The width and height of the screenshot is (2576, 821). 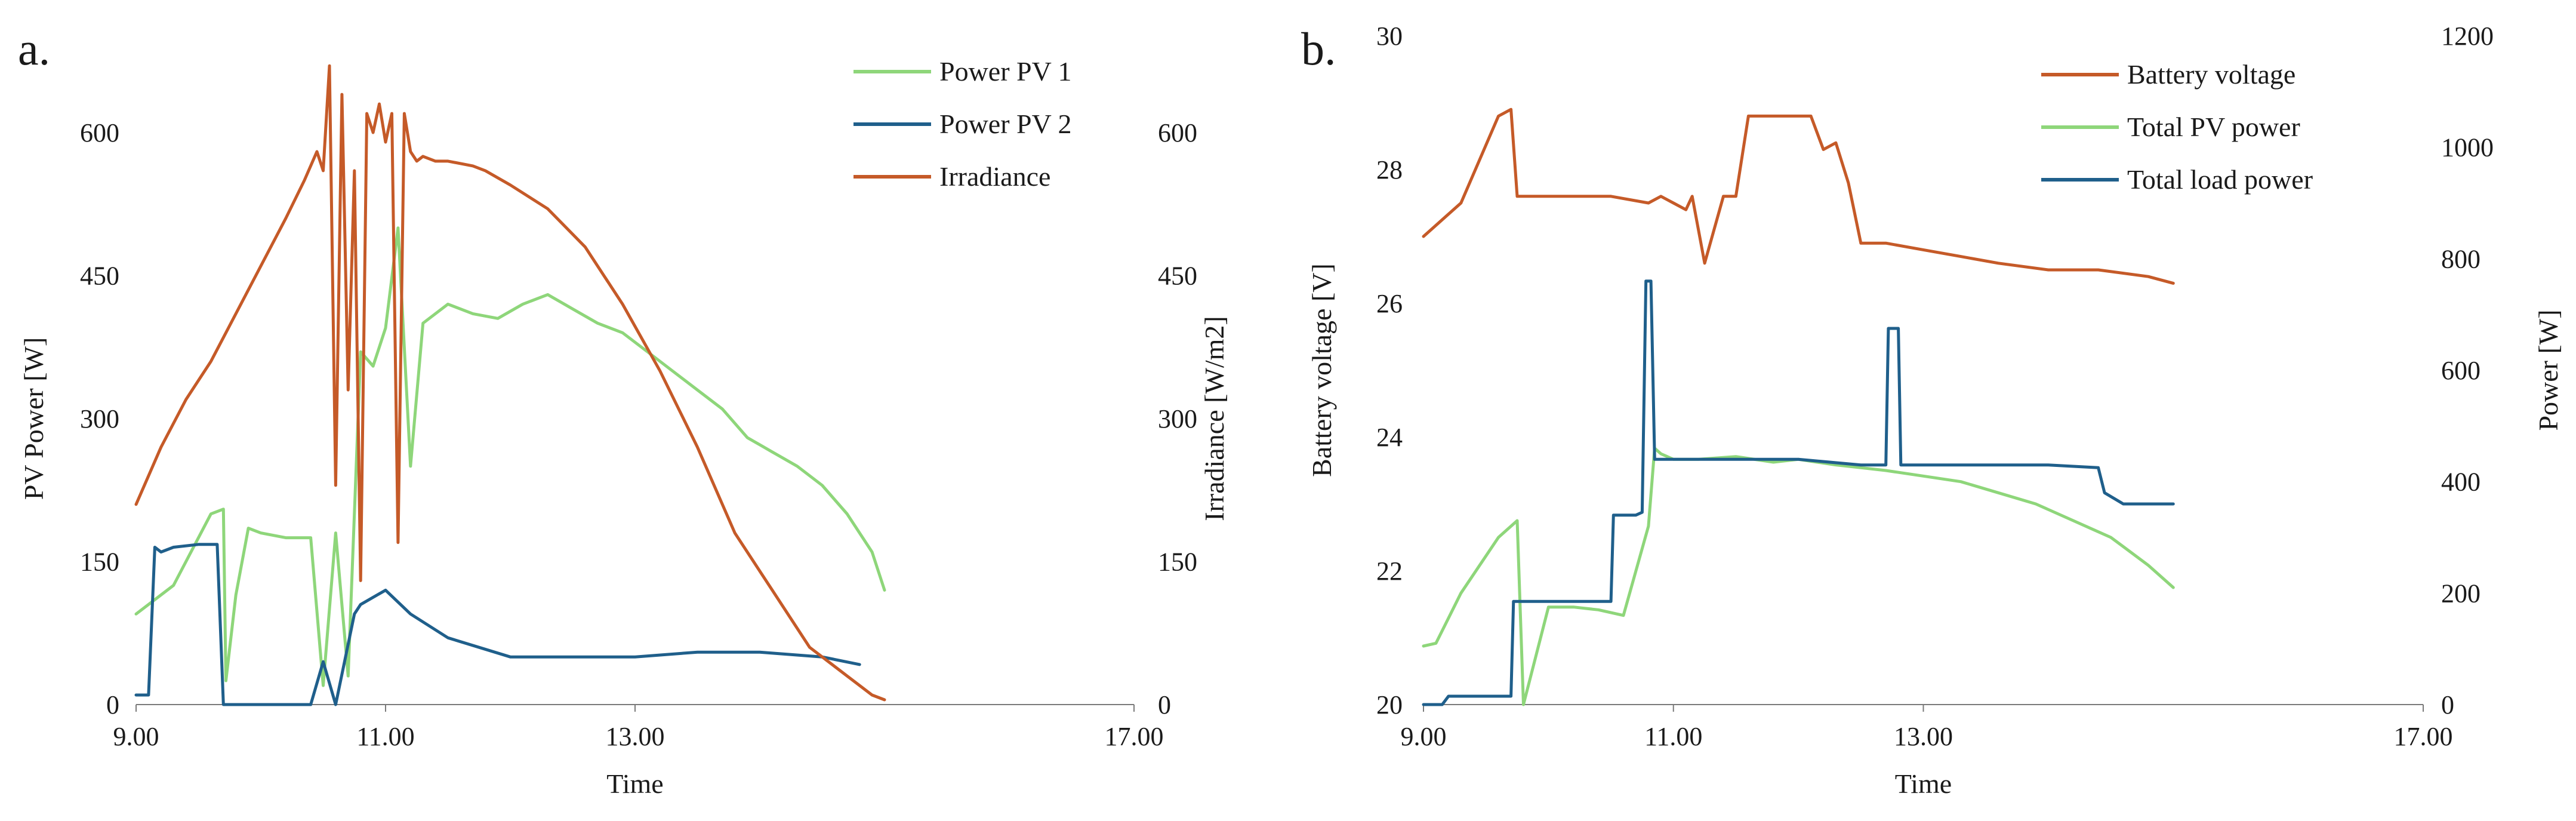 What do you see at coordinates (1798, 576) in the screenshot?
I see `series-line-total-pv-power` at bounding box center [1798, 576].